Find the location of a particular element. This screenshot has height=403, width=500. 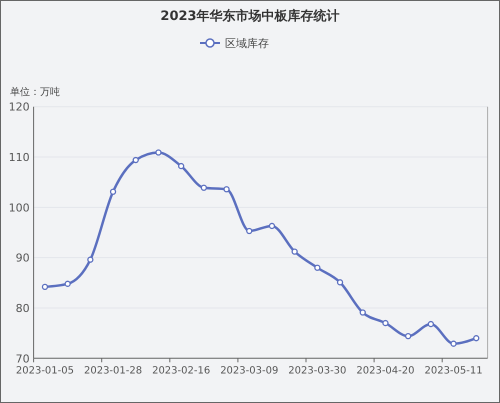

x-tick-label: 2023-02-16 is located at coordinates (181, 370).